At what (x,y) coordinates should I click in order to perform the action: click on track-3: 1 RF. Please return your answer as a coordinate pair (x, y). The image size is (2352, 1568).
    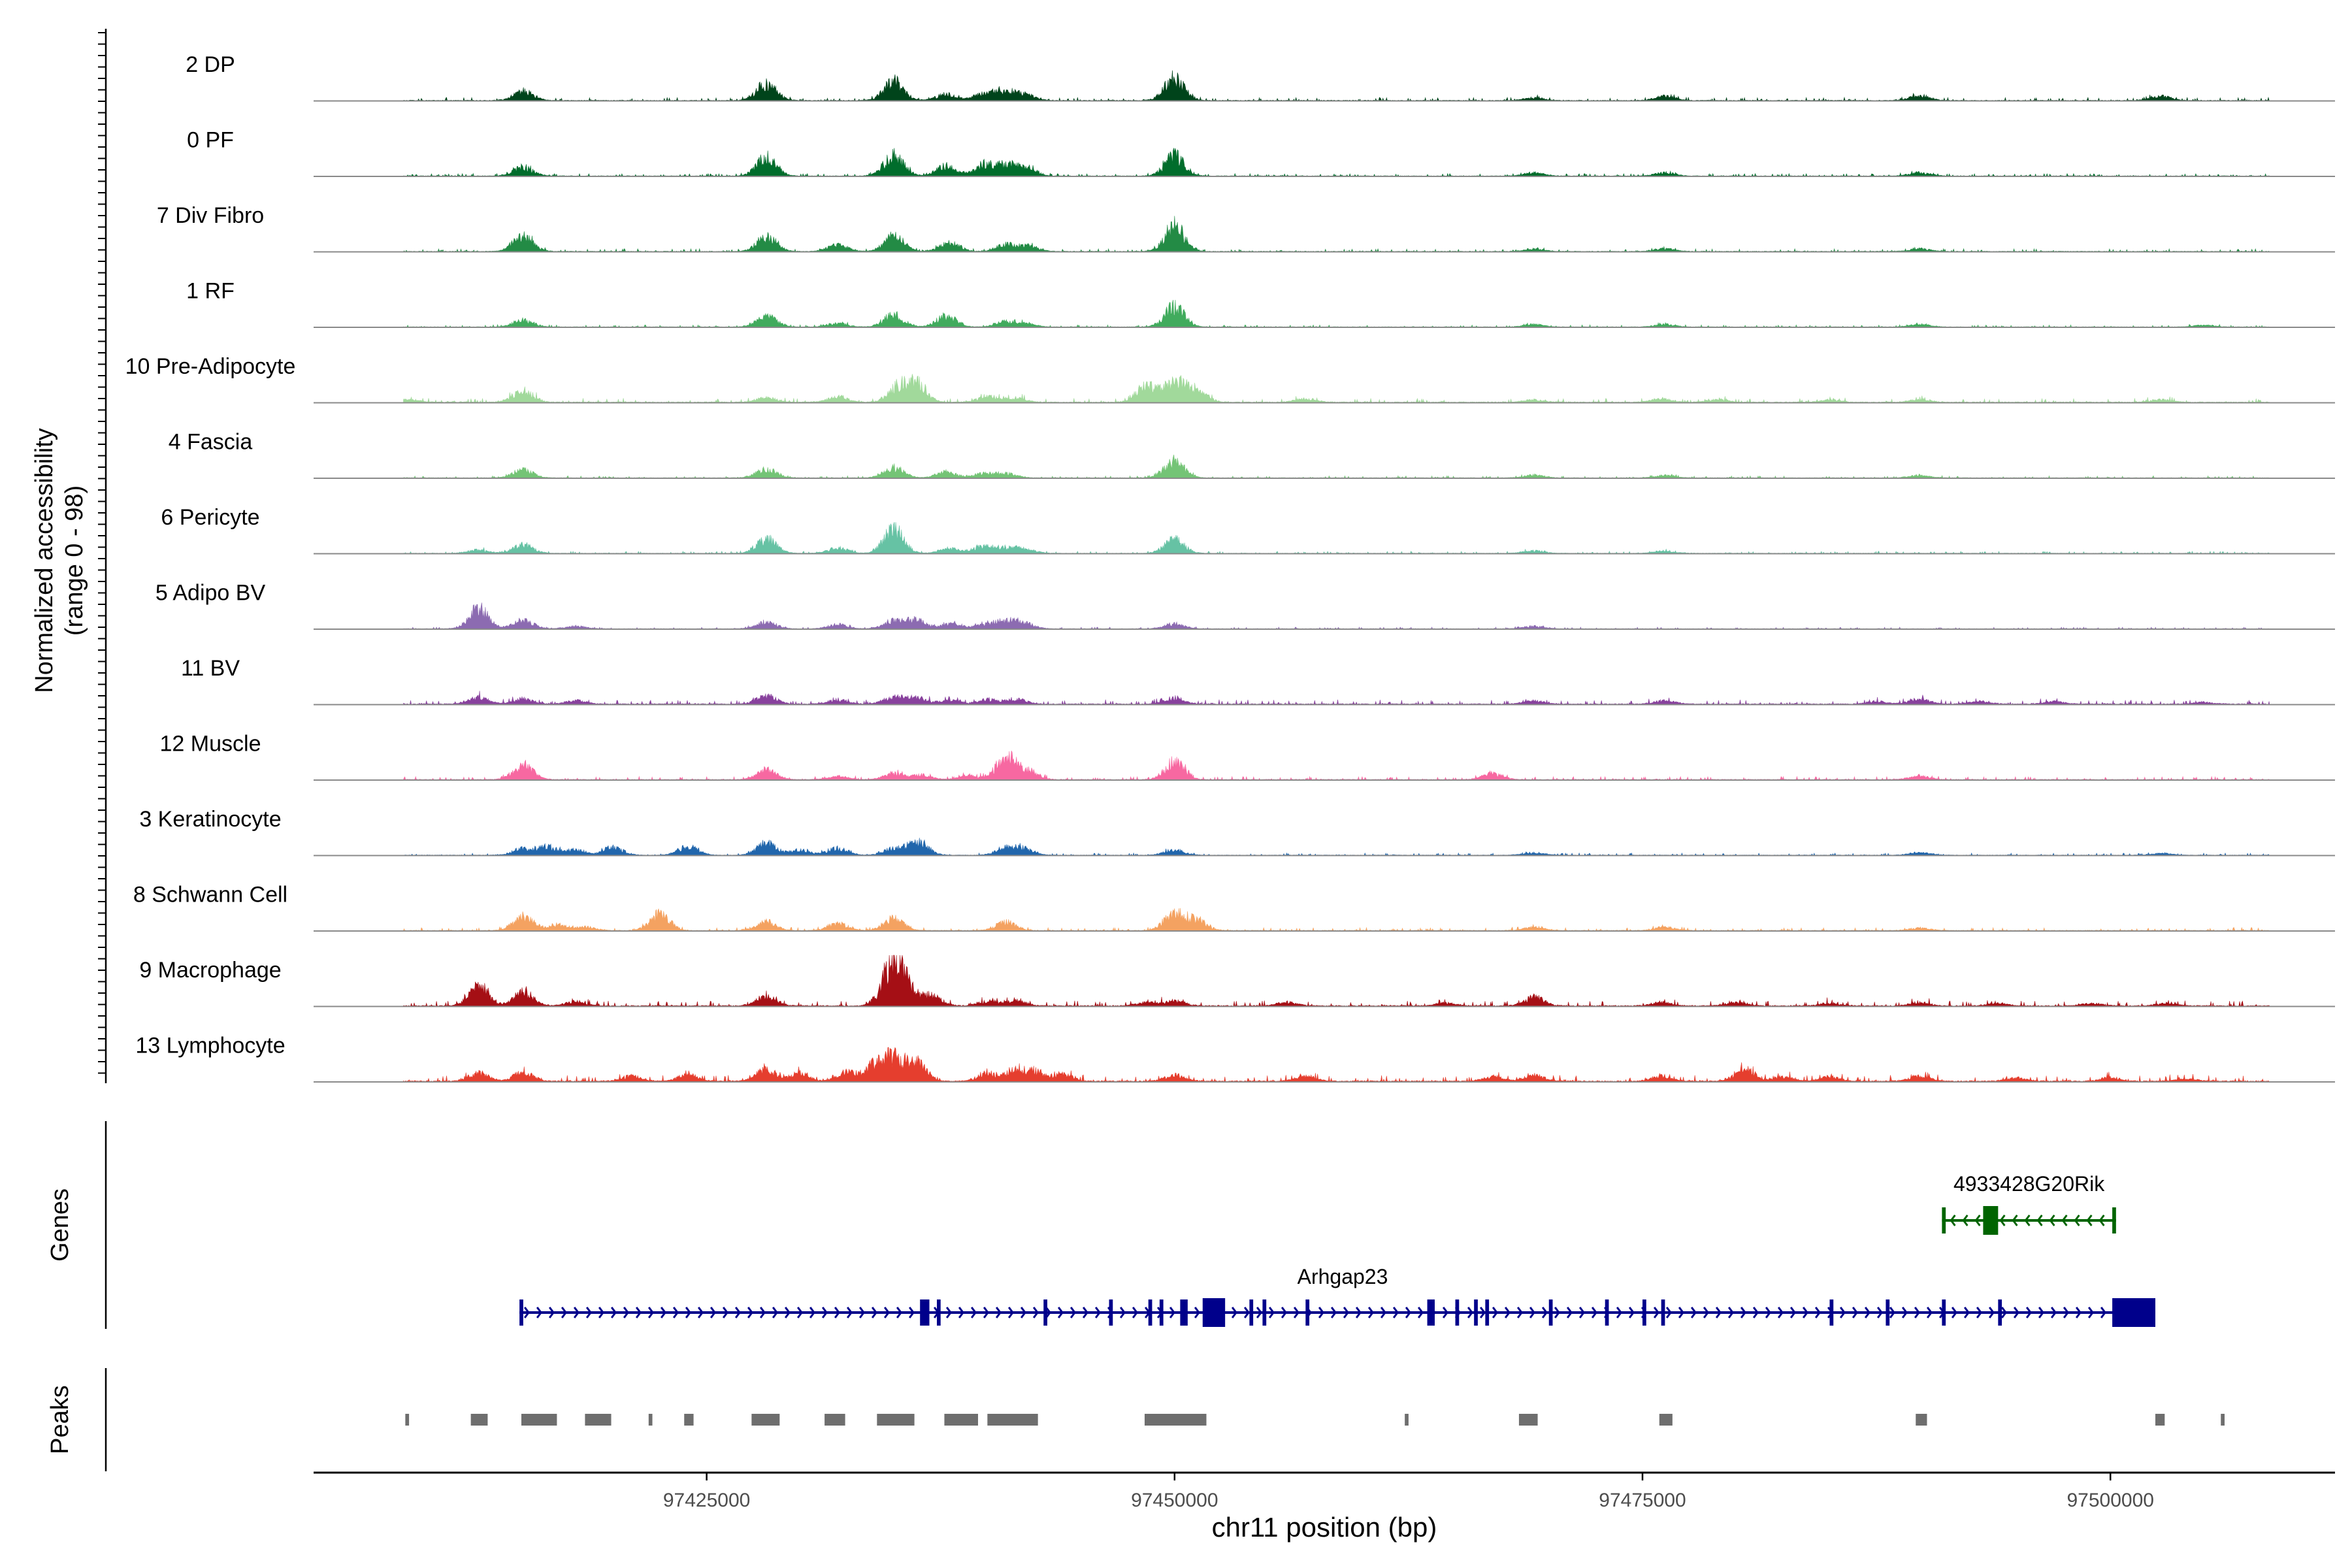
    Looking at the image, I should click on (1260, 303).